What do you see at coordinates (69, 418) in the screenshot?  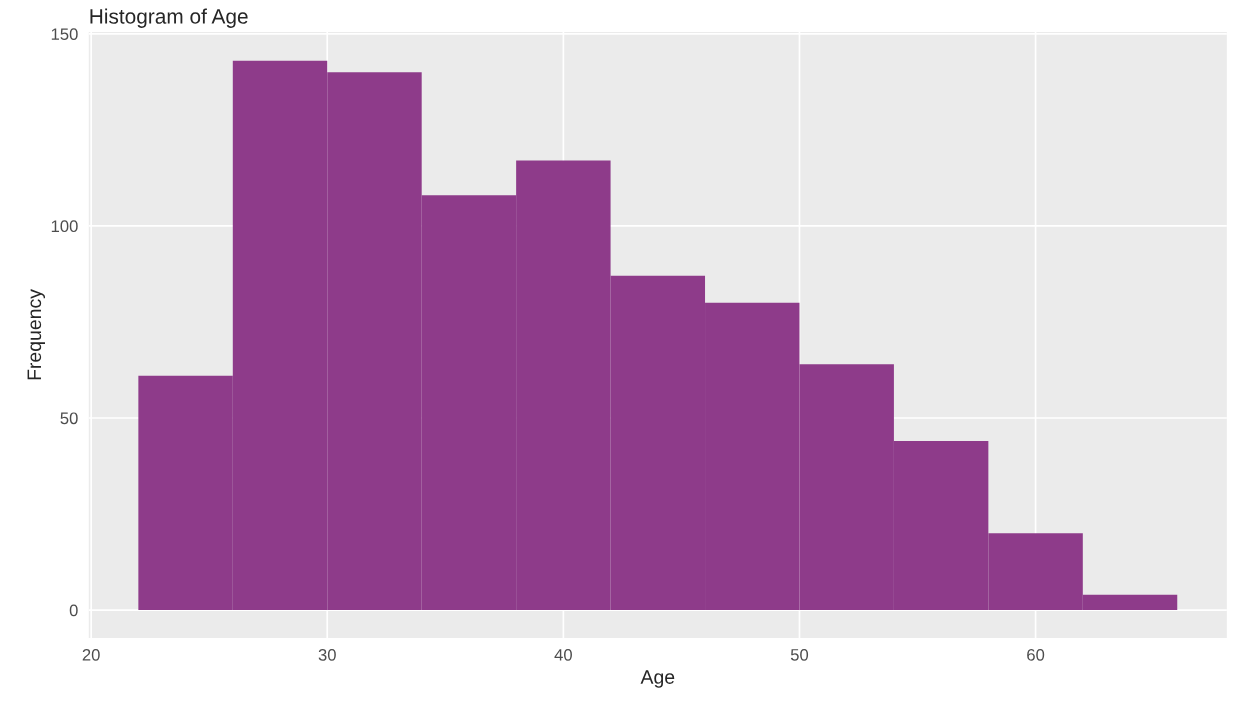 I see `y-tick-label: 50` at bounding box center [69, 418].